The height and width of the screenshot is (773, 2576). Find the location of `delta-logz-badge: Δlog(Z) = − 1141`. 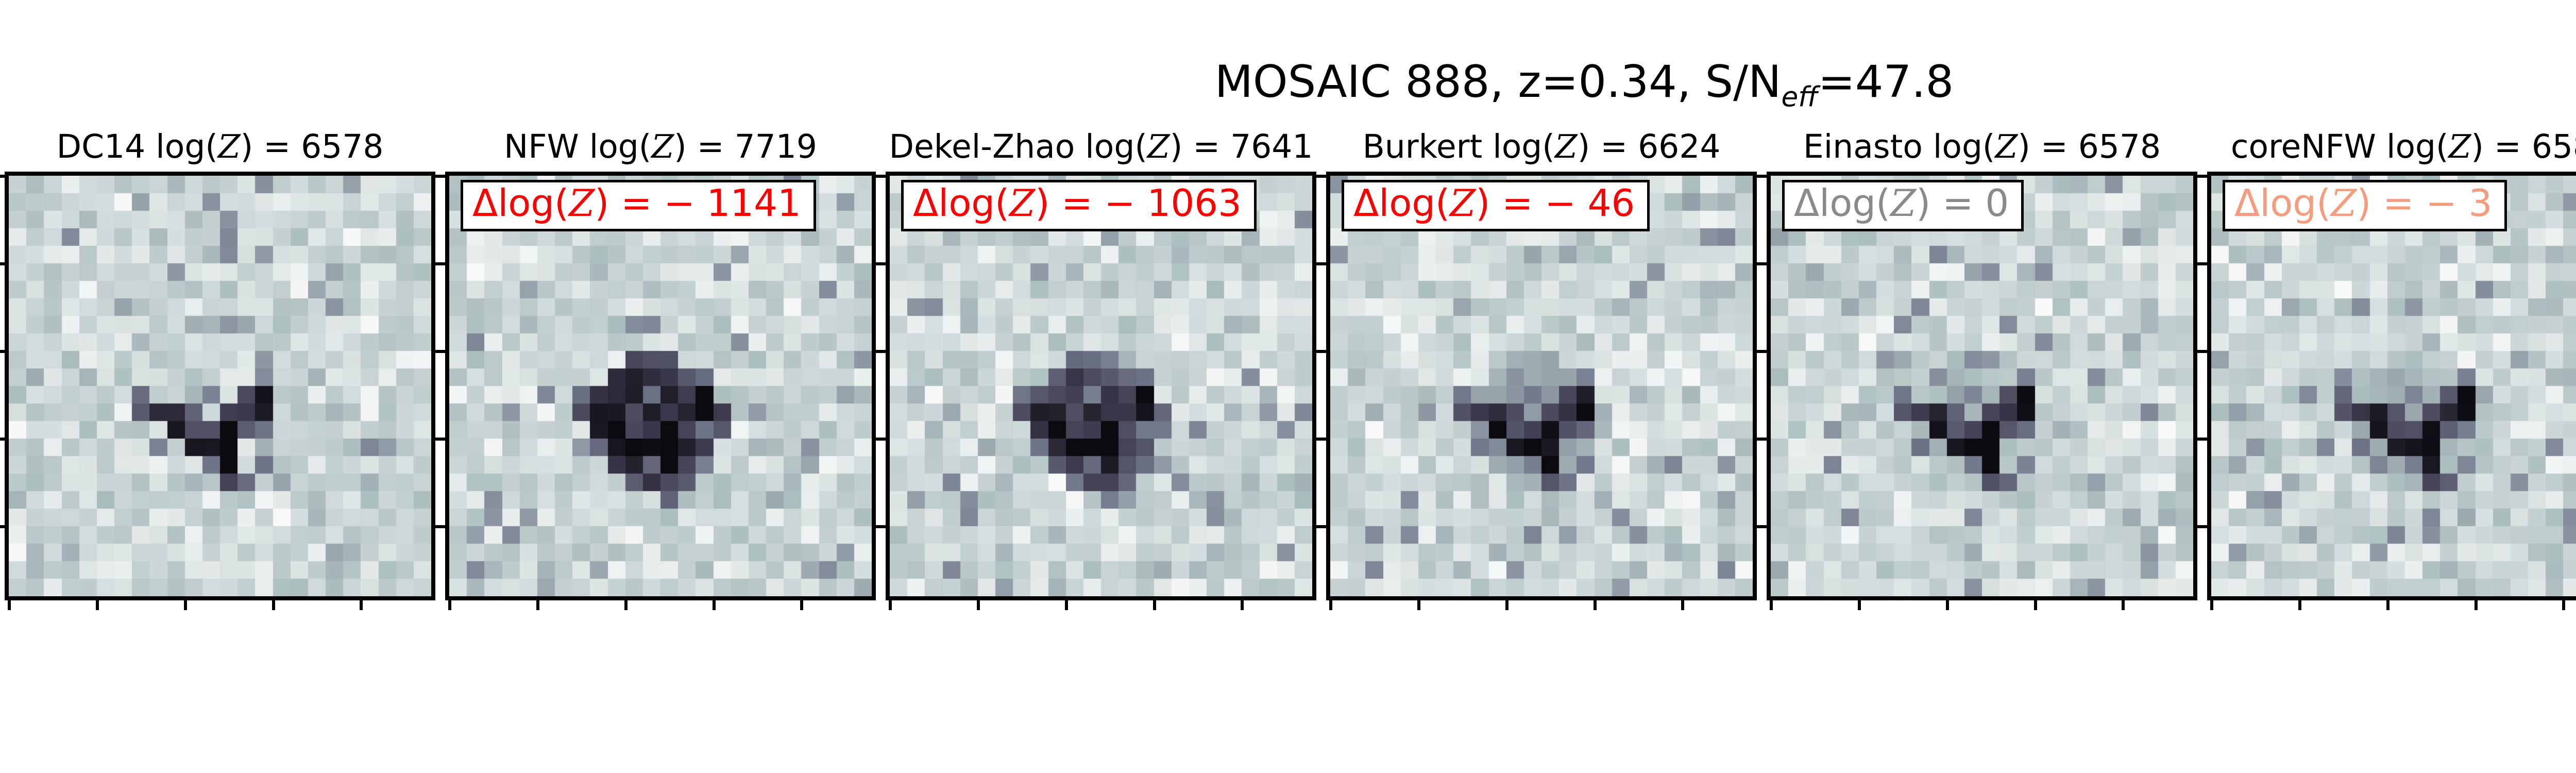

delta-logz-badge: Δlog(Z) = − 1141 is located at coordinates (638, 205).